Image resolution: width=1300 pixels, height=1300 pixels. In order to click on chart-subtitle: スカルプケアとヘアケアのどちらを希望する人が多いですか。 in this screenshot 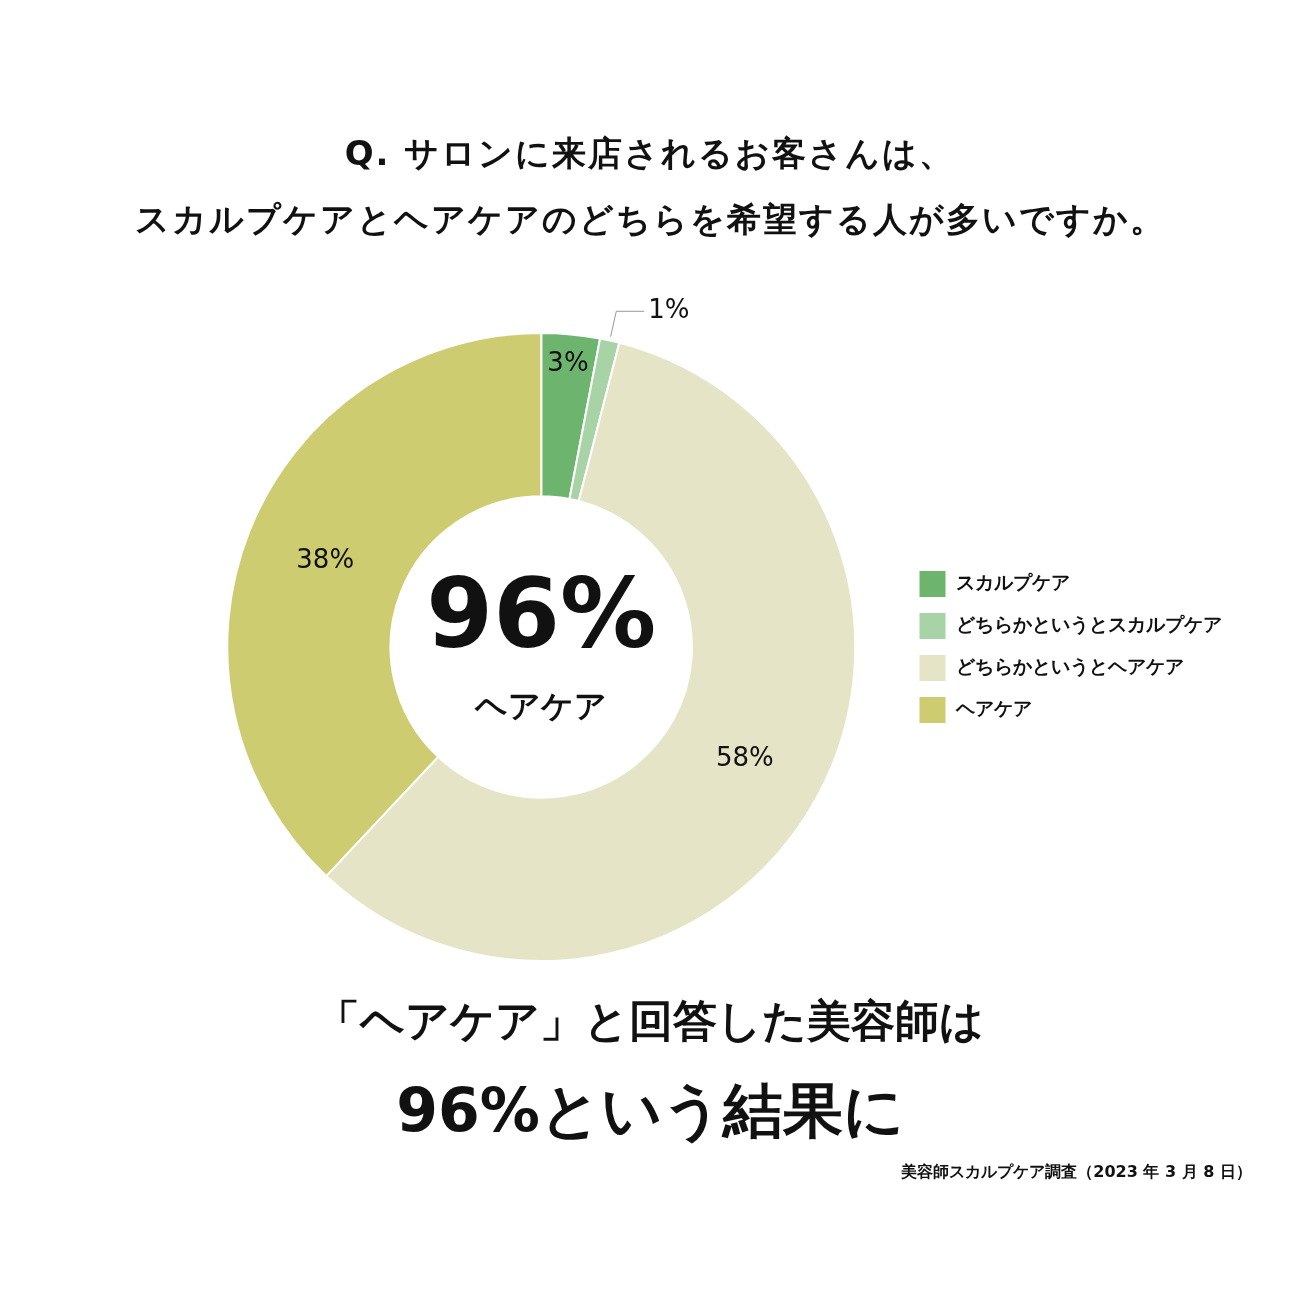, I will do `click(650, 219)`.